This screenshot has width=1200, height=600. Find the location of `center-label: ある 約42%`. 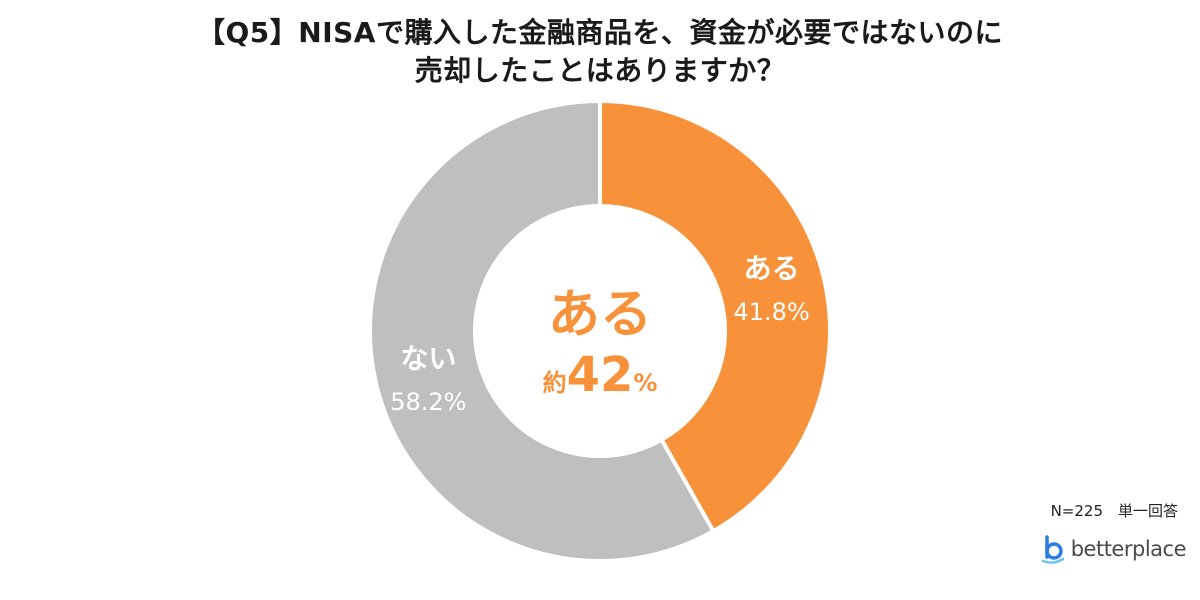

center-label: ある 約42% is located at coordinates (600, 344).